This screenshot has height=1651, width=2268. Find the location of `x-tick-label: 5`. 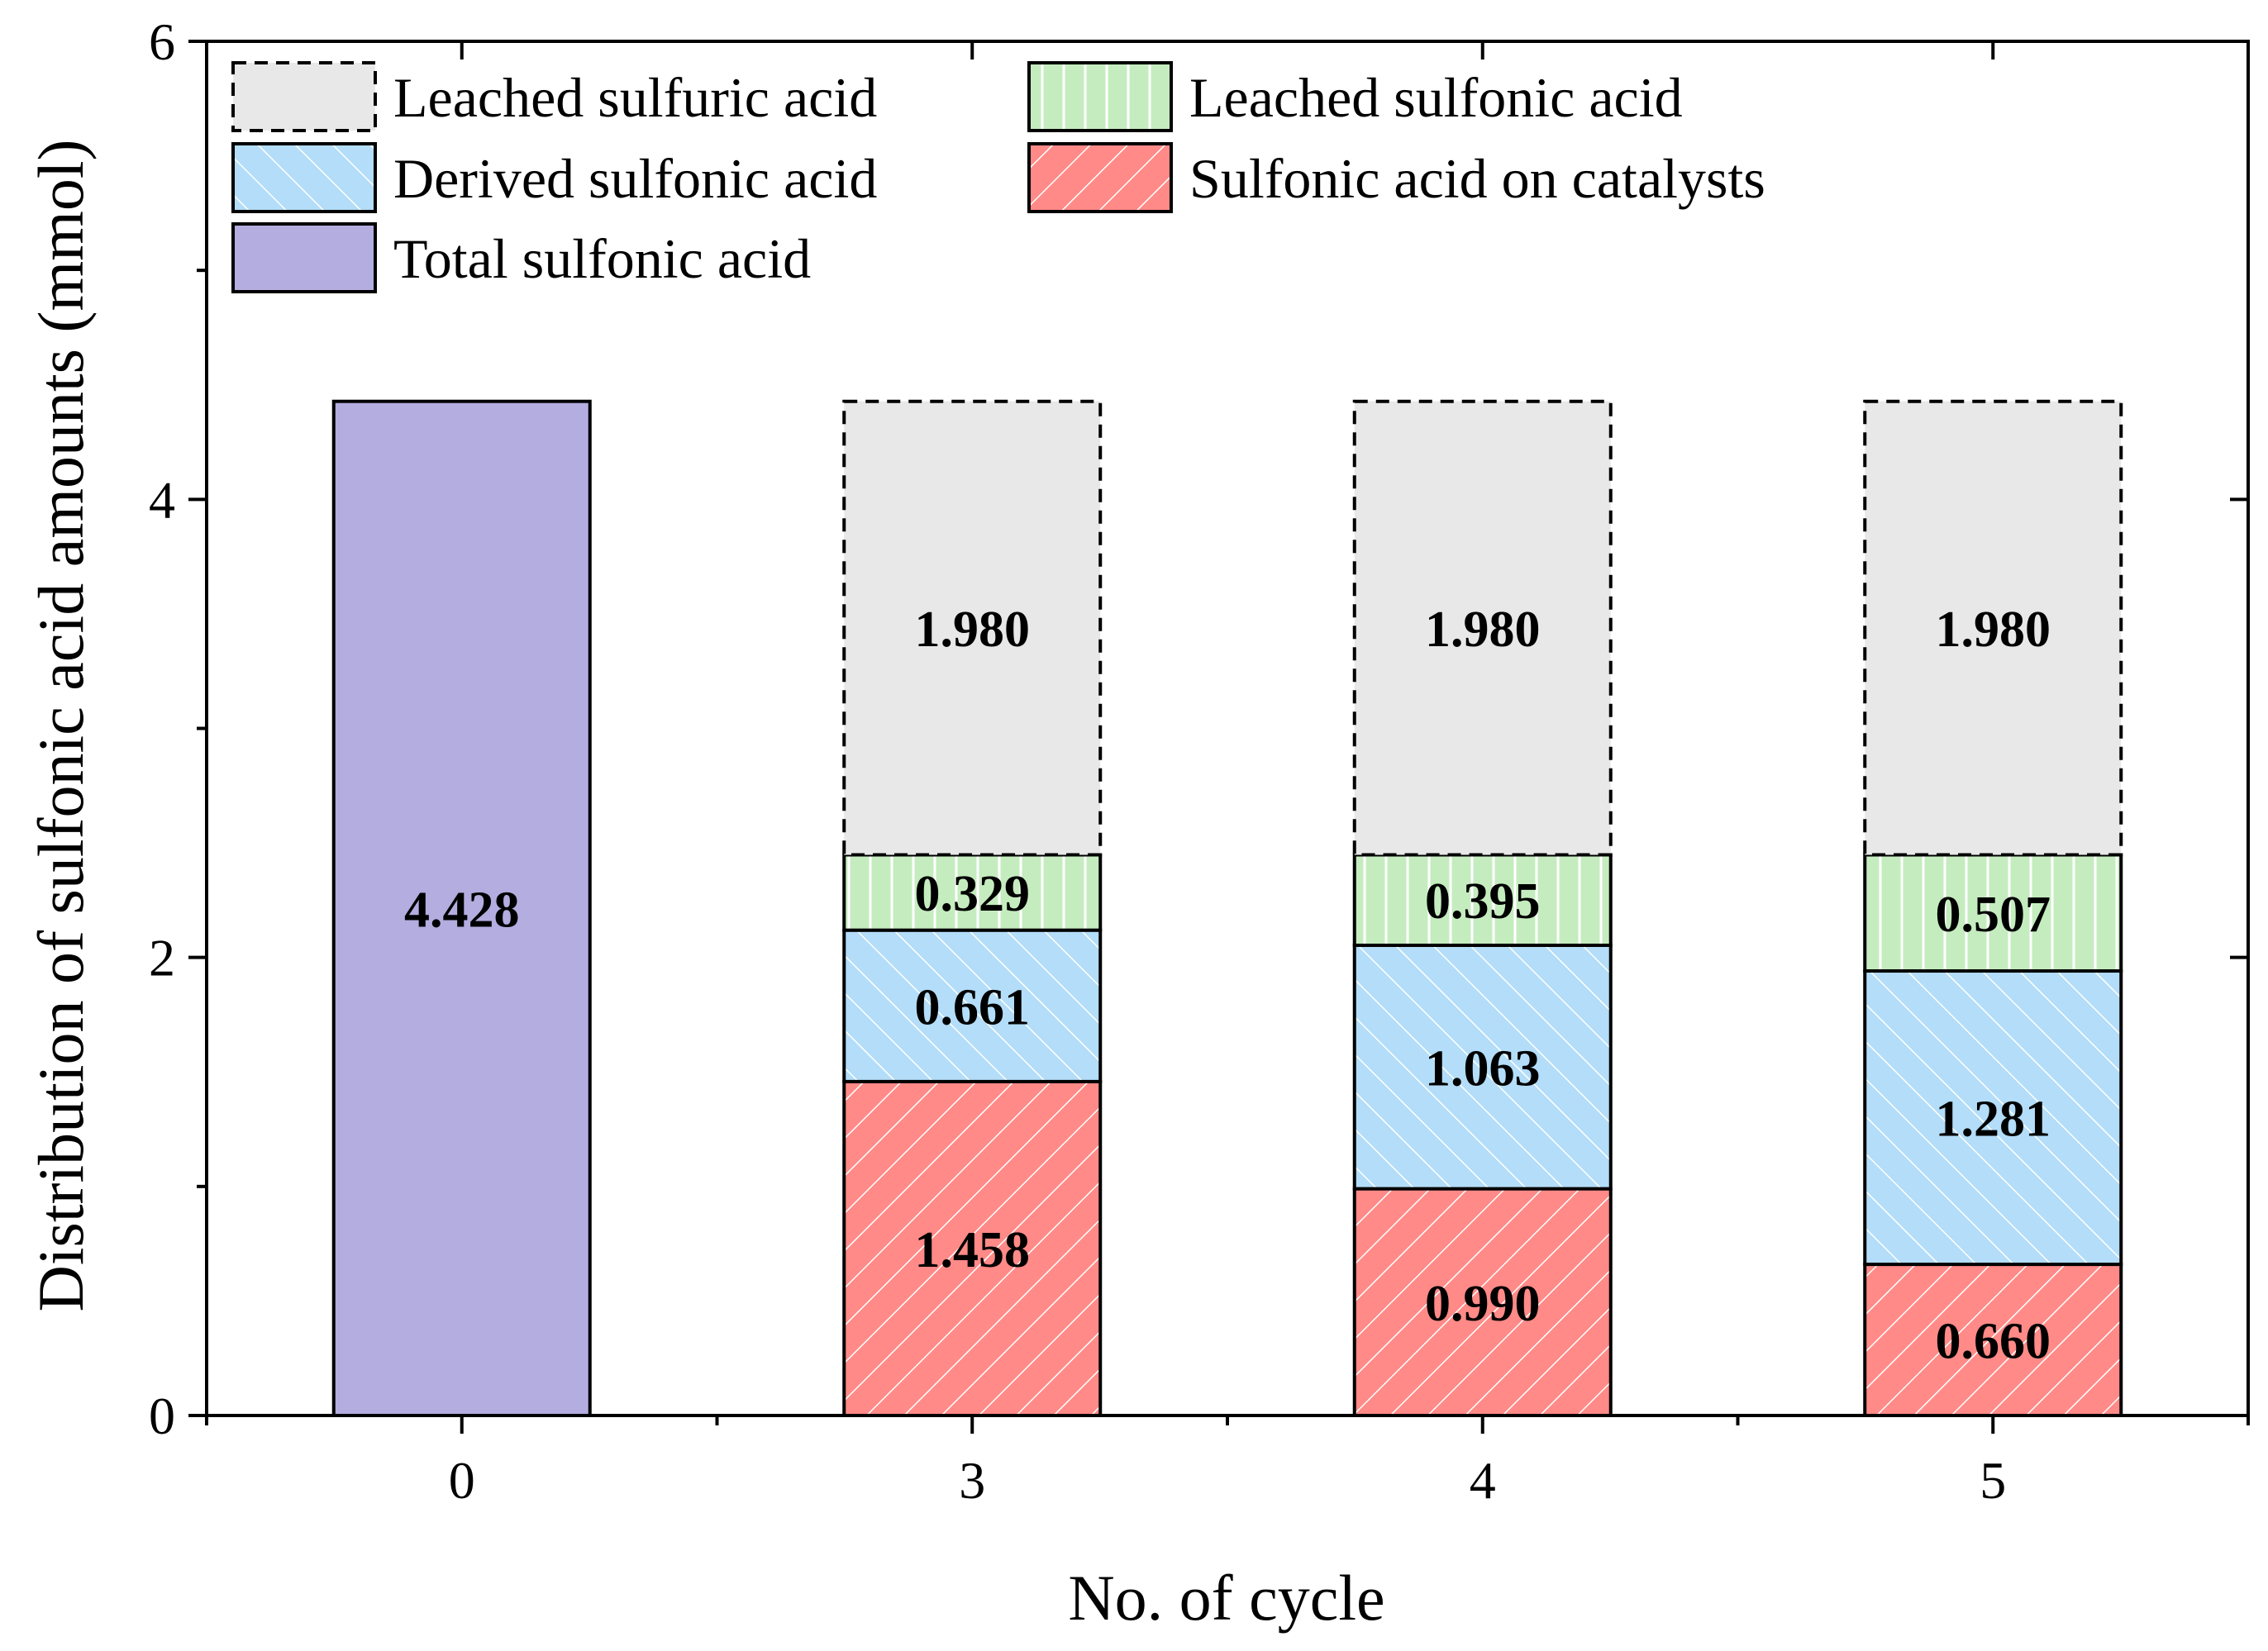

x-tick-label: 5 is located at coordinates (1993, 1480).